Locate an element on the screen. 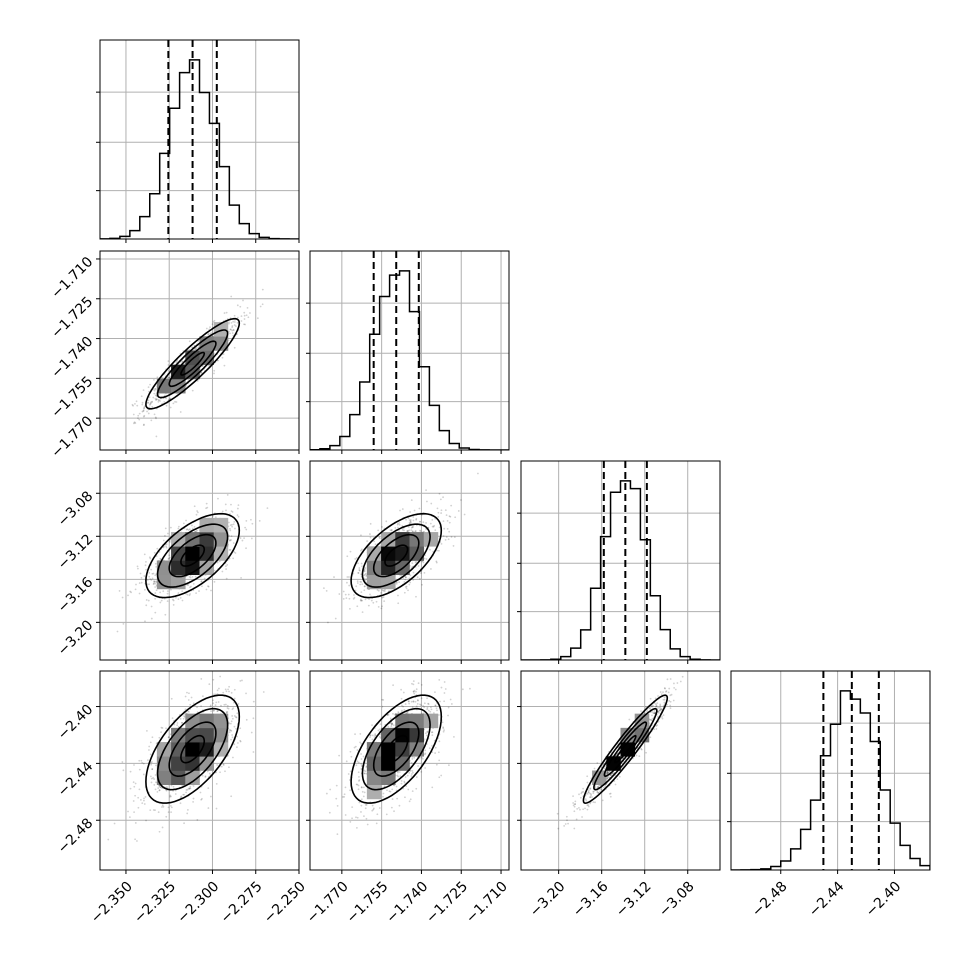 The width and height of the screenshot is (970, 974). x-tick-label: −1.740 is located at coordinates (407, 903).